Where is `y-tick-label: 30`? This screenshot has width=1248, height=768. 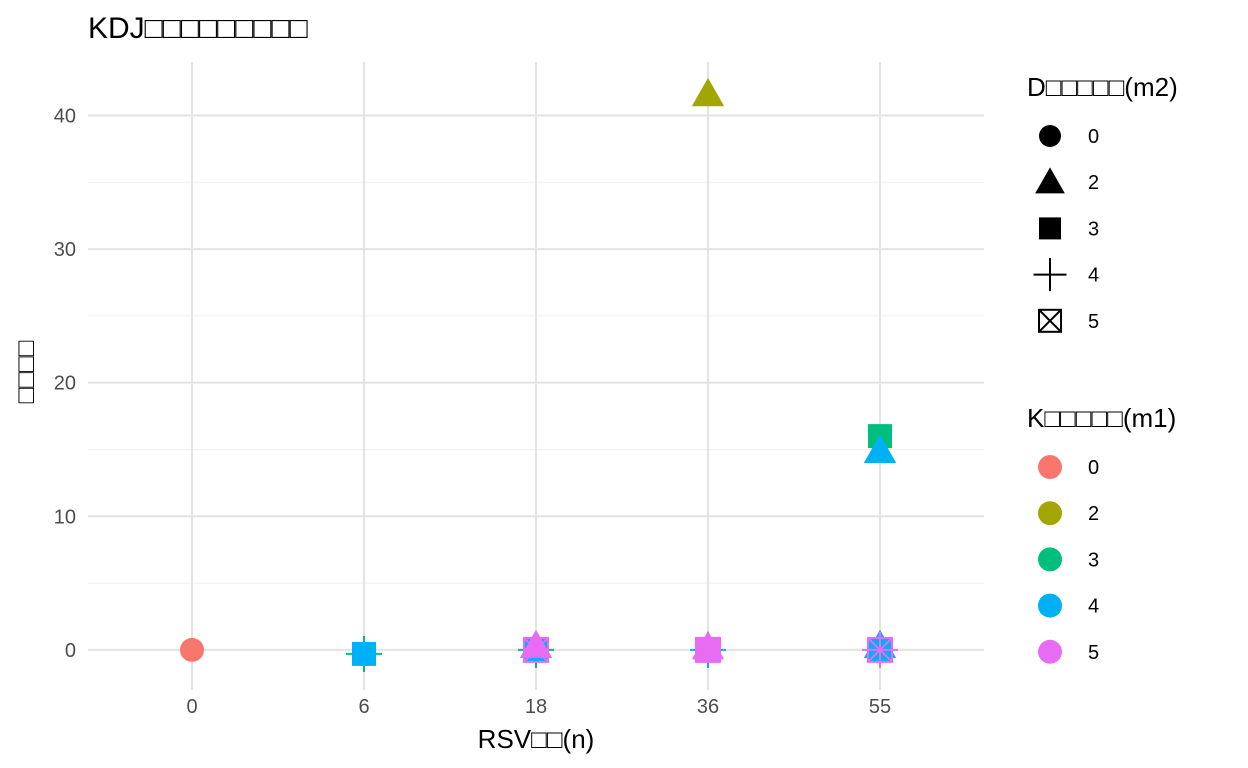 y-tick-label: 30 is located at coordinates (65, 250).